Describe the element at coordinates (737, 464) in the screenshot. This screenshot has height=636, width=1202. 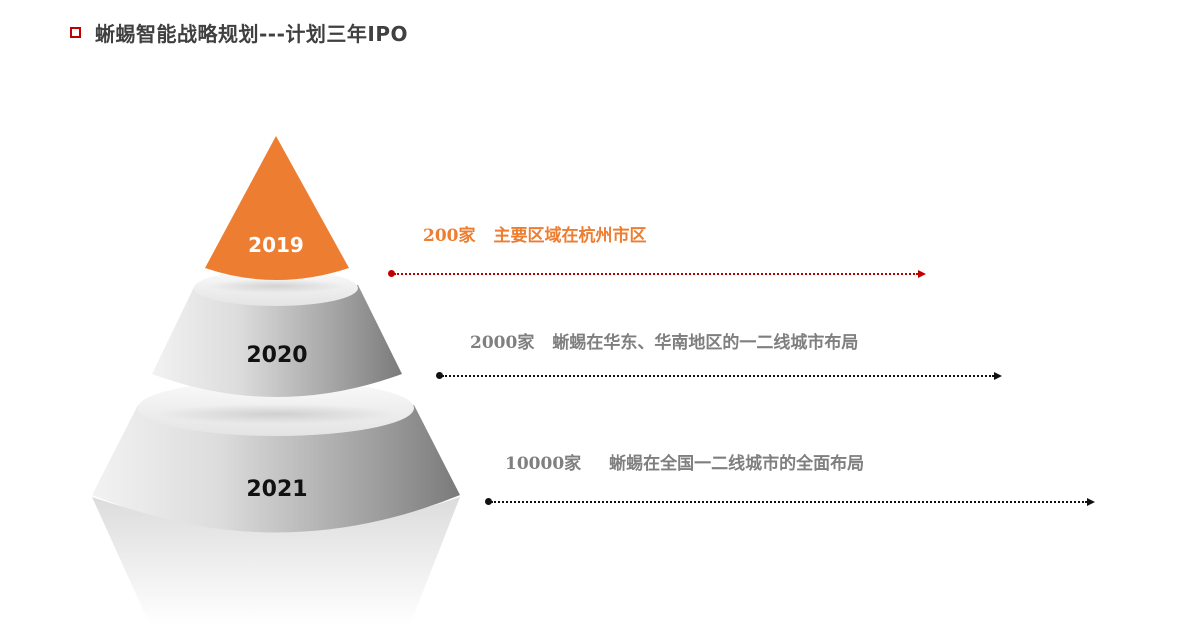
I see `tier-2021-desc: 蜥蜴在全国一二线城市的全面布局` at that location.